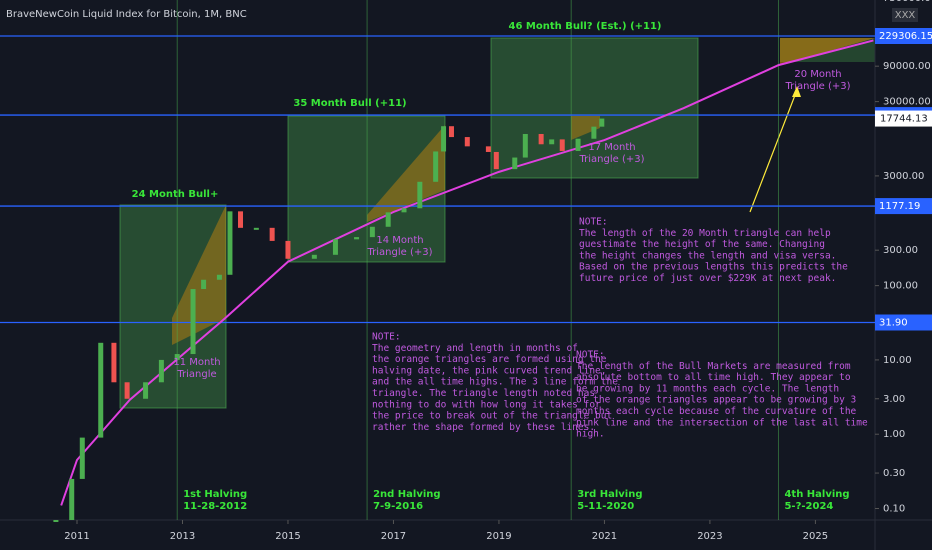 The width and height of the screenshot is (932, 550). I want to click on note-text: high., so click(590, 434).